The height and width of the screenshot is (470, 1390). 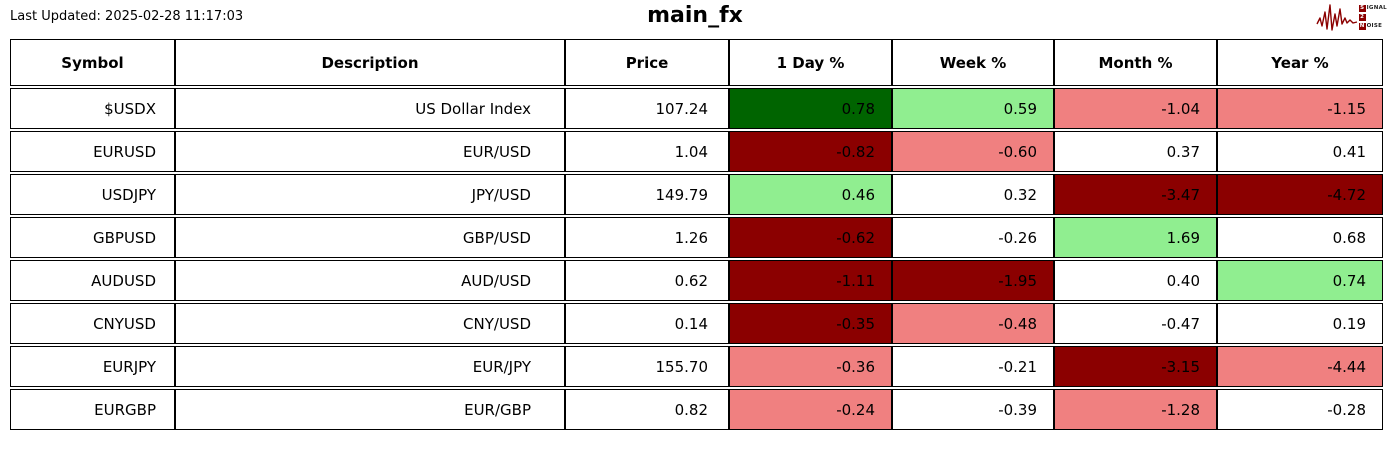 I want to click on cell-price: 0.62, so click(x=647, y=280).